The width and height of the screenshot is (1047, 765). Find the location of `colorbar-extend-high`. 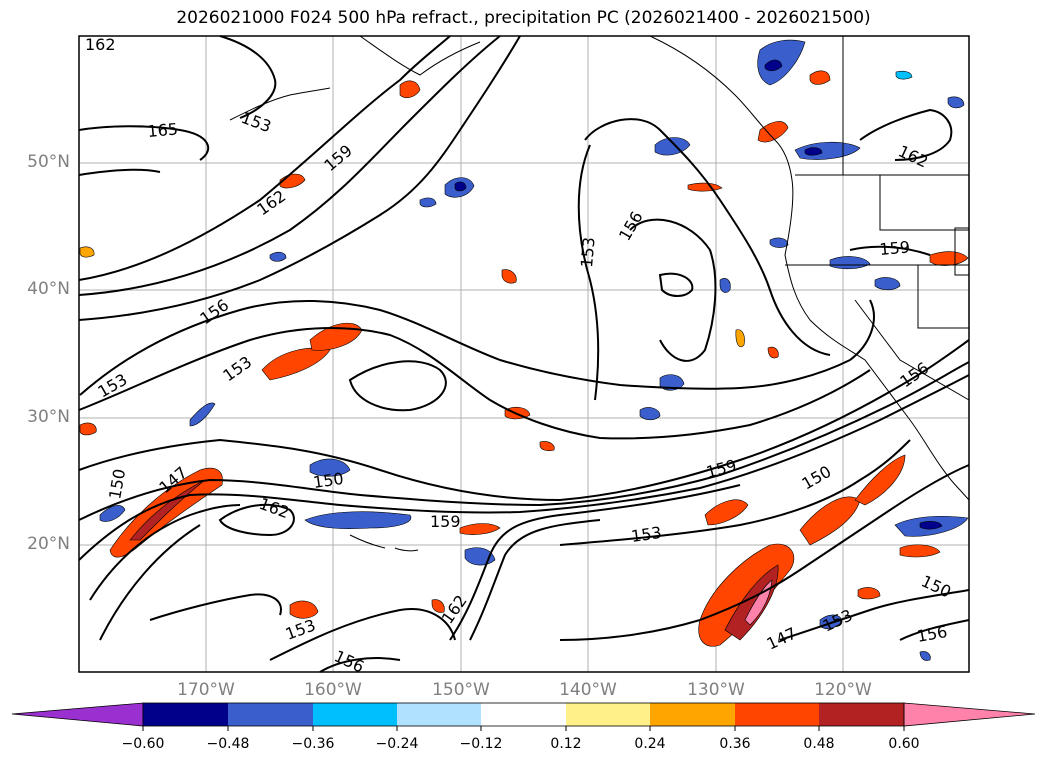

colorbar-extend-high is located at coordinates (969, 714).